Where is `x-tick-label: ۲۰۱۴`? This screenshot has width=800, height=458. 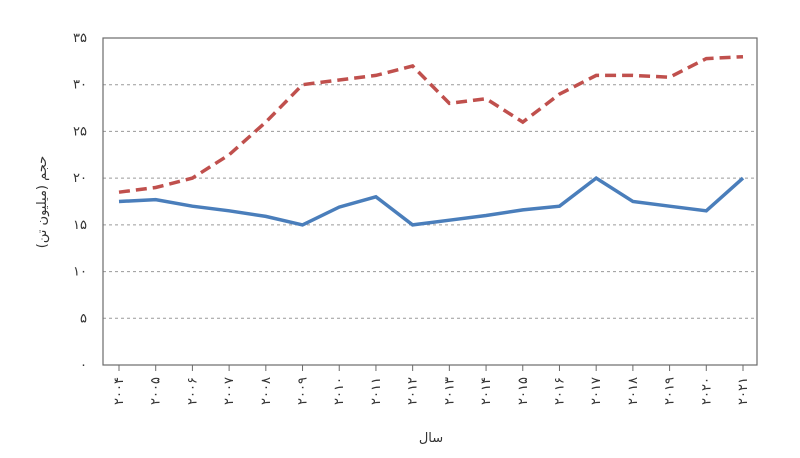
x-tick-label: ۲۰۱۴ is located at coordinates (486, 391).